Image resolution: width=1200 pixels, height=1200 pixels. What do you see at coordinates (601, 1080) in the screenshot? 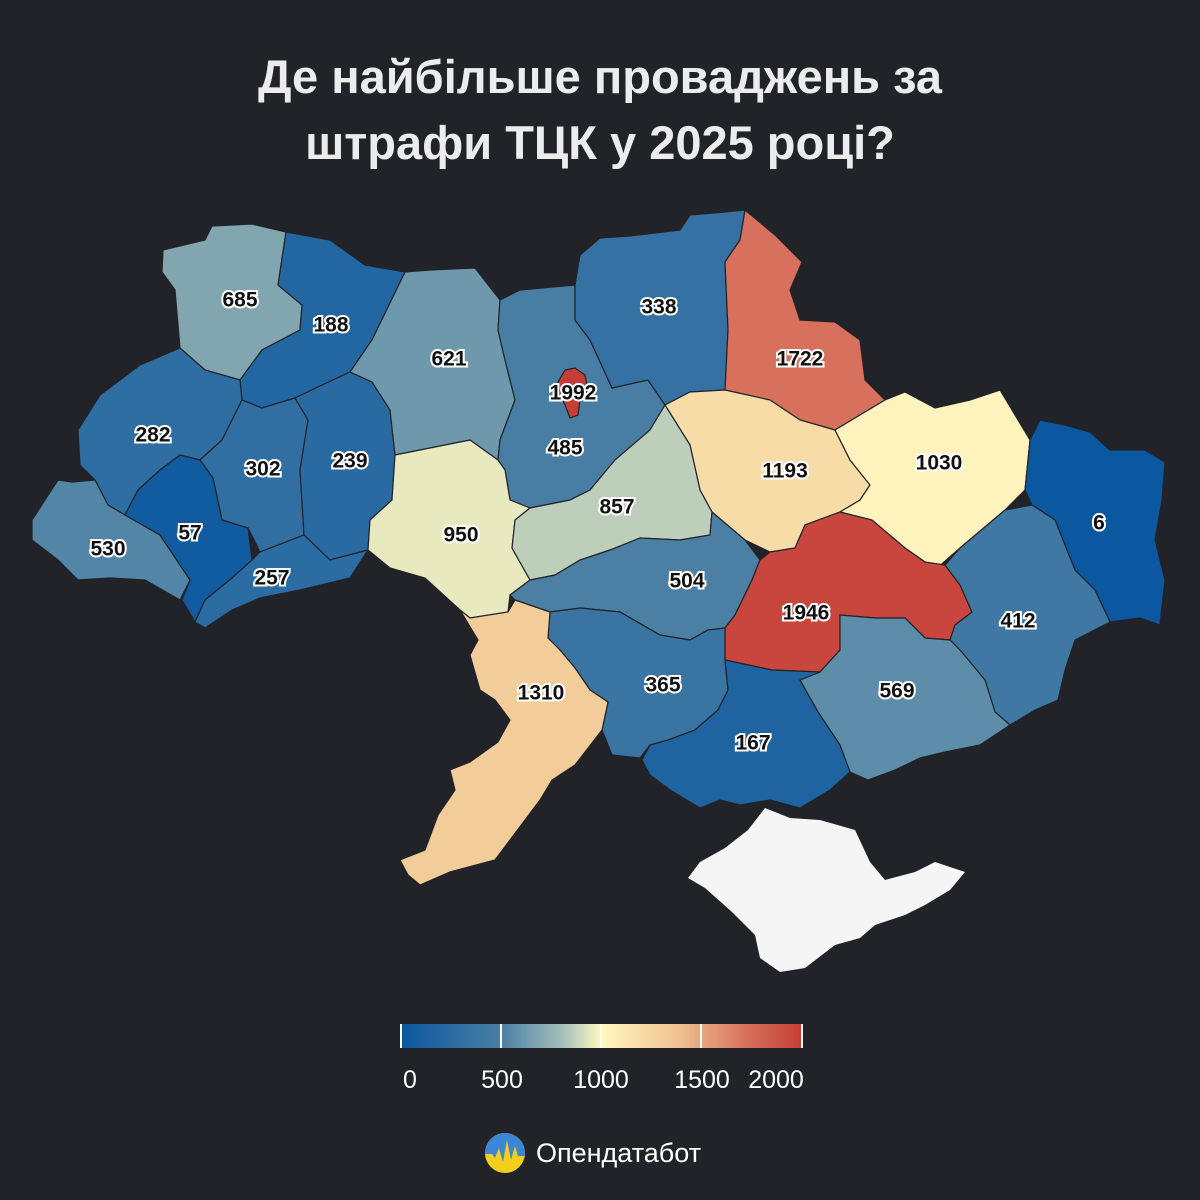
I see `legend-label-1000: 1000` at bounding box center [601, 1080].